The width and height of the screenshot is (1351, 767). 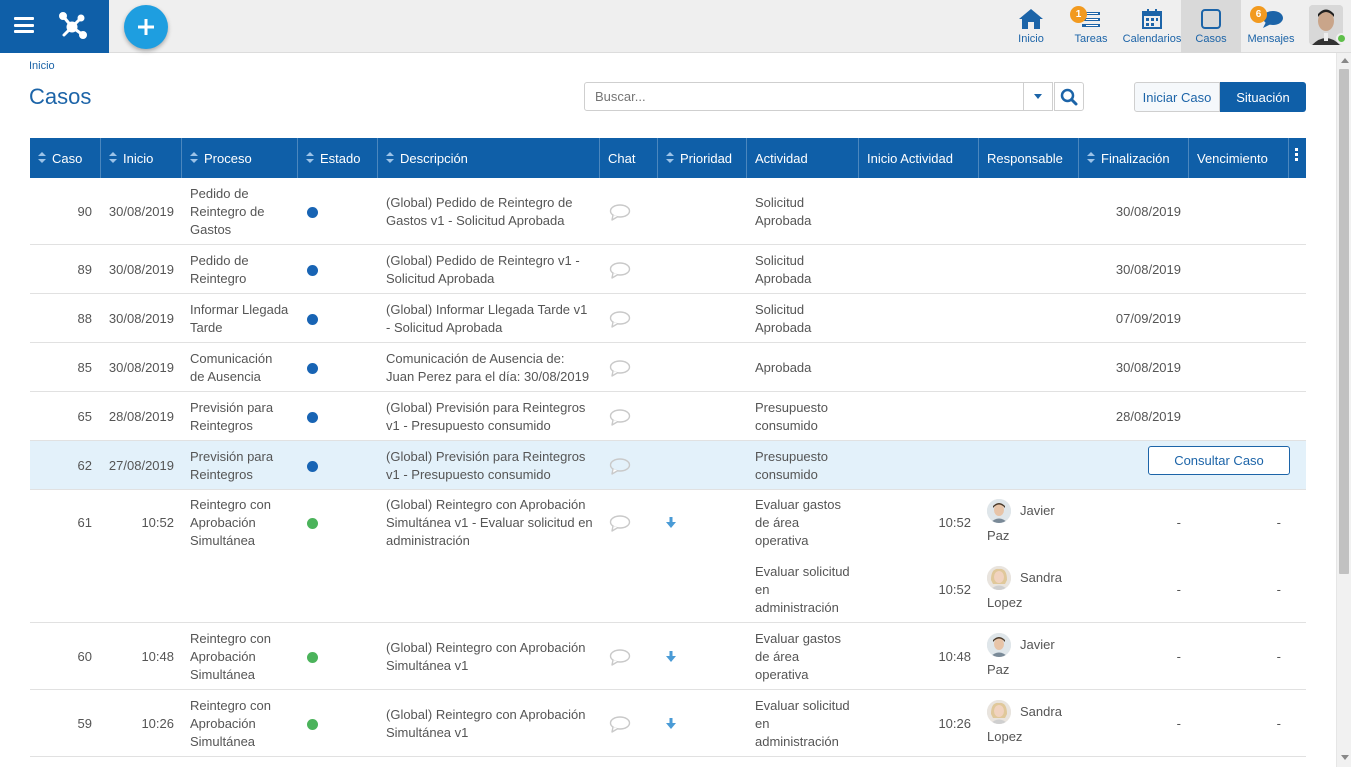 I want to click on column-header-proceso: Proceso, so click(x=240, y=158).